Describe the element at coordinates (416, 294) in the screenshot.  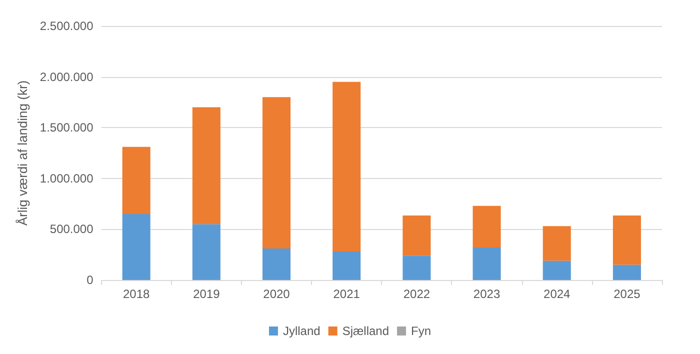
I see `x-tick-label: 2022` at that location.